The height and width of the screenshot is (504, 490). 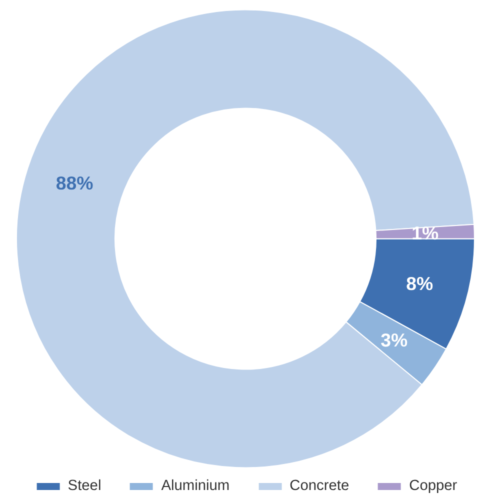 I want to click on legend-label: Concrete, so click(x=320, y=486).